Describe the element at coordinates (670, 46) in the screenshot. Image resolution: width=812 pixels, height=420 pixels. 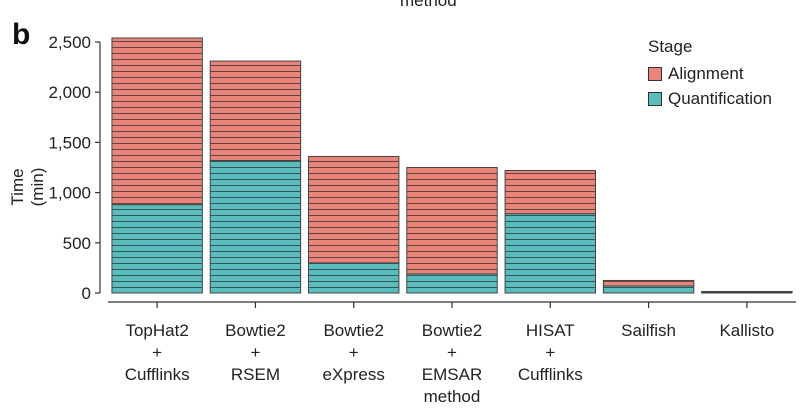
I see `legend-title: Stage` at that location.